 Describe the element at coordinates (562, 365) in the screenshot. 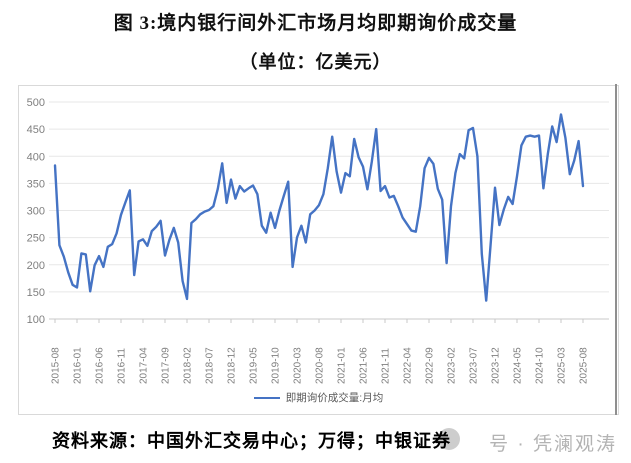

I see `svg-text: 2025-03` at that location.